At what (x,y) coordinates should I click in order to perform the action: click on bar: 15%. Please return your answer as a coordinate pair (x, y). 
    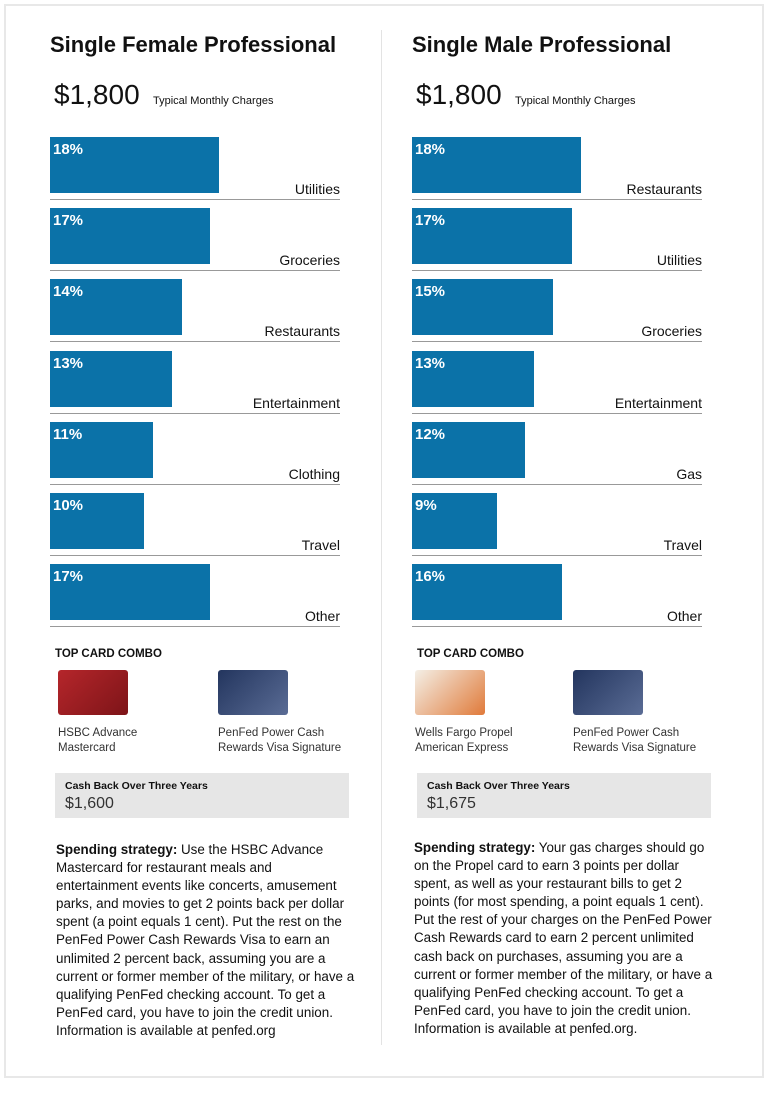
    Looking at the image, I should click on (482, 307).